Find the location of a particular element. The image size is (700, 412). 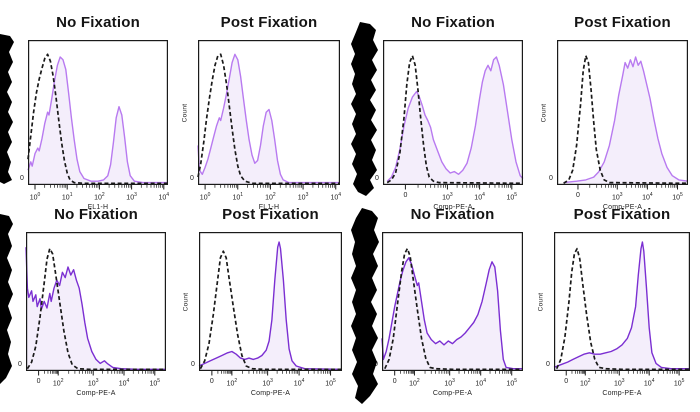

panel-top-post-fixation-fl1: Post Fixation Count 0 100 10¹ 10² 10³ 10⁴ FL1-H is located at coordinates (262, 112).